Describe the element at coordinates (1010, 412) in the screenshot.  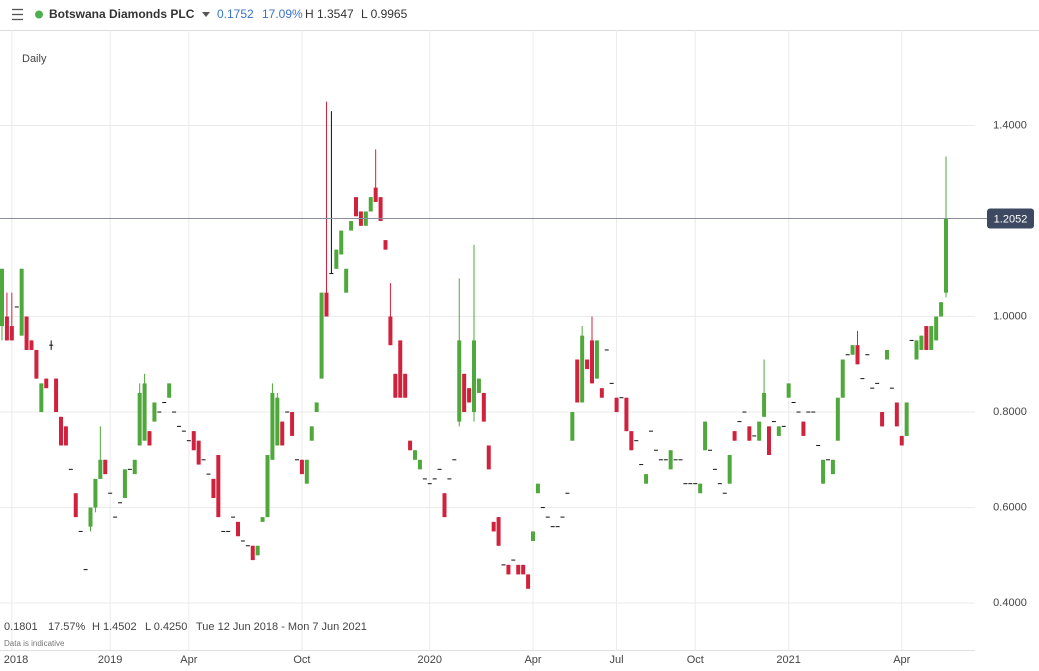
I see `y-tick-label: 0.8000` at that location.